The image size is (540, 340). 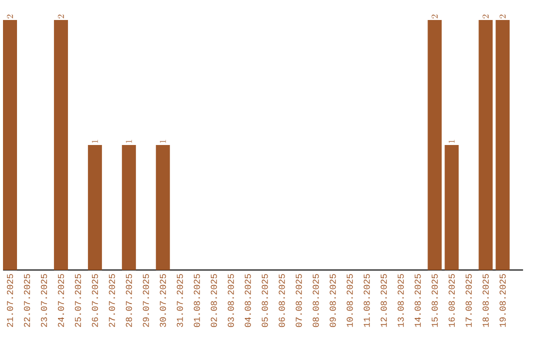 What do you see at coordinates (417, 300) in the screenshot?
I see `x-tick-label: 14.08.2025` at bounding box center [417, 300].